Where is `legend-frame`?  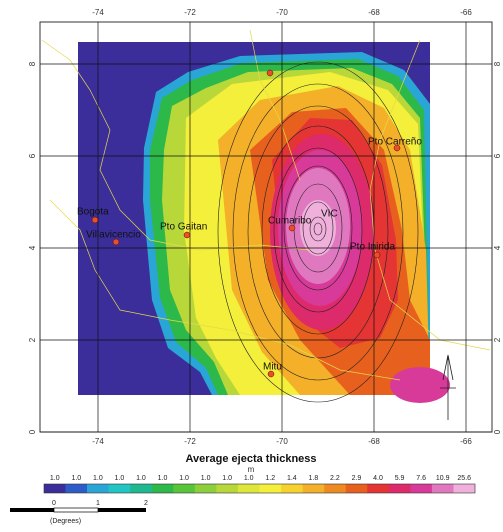 legend-frame is located at coordinates (259, 488).